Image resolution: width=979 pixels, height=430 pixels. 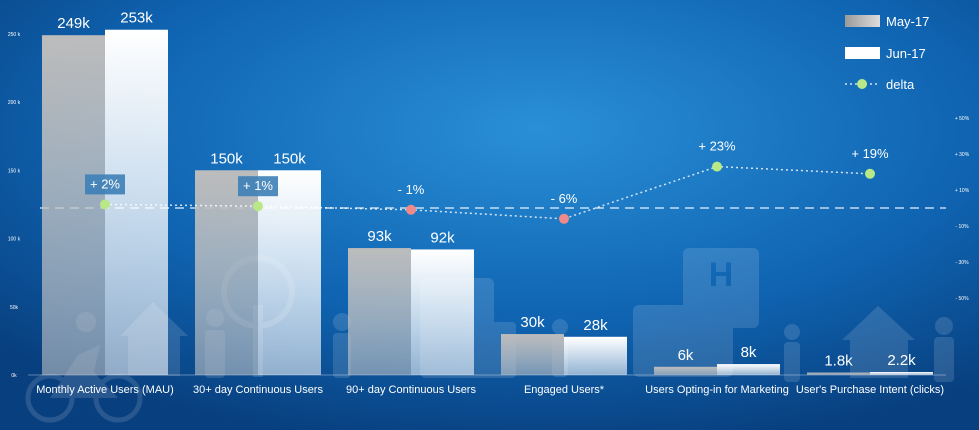 What do you see at coordinates (442, 237) in the screenshot?
I see `bar-value-label-jun-17: 92k` at bounding box center [442, 237].